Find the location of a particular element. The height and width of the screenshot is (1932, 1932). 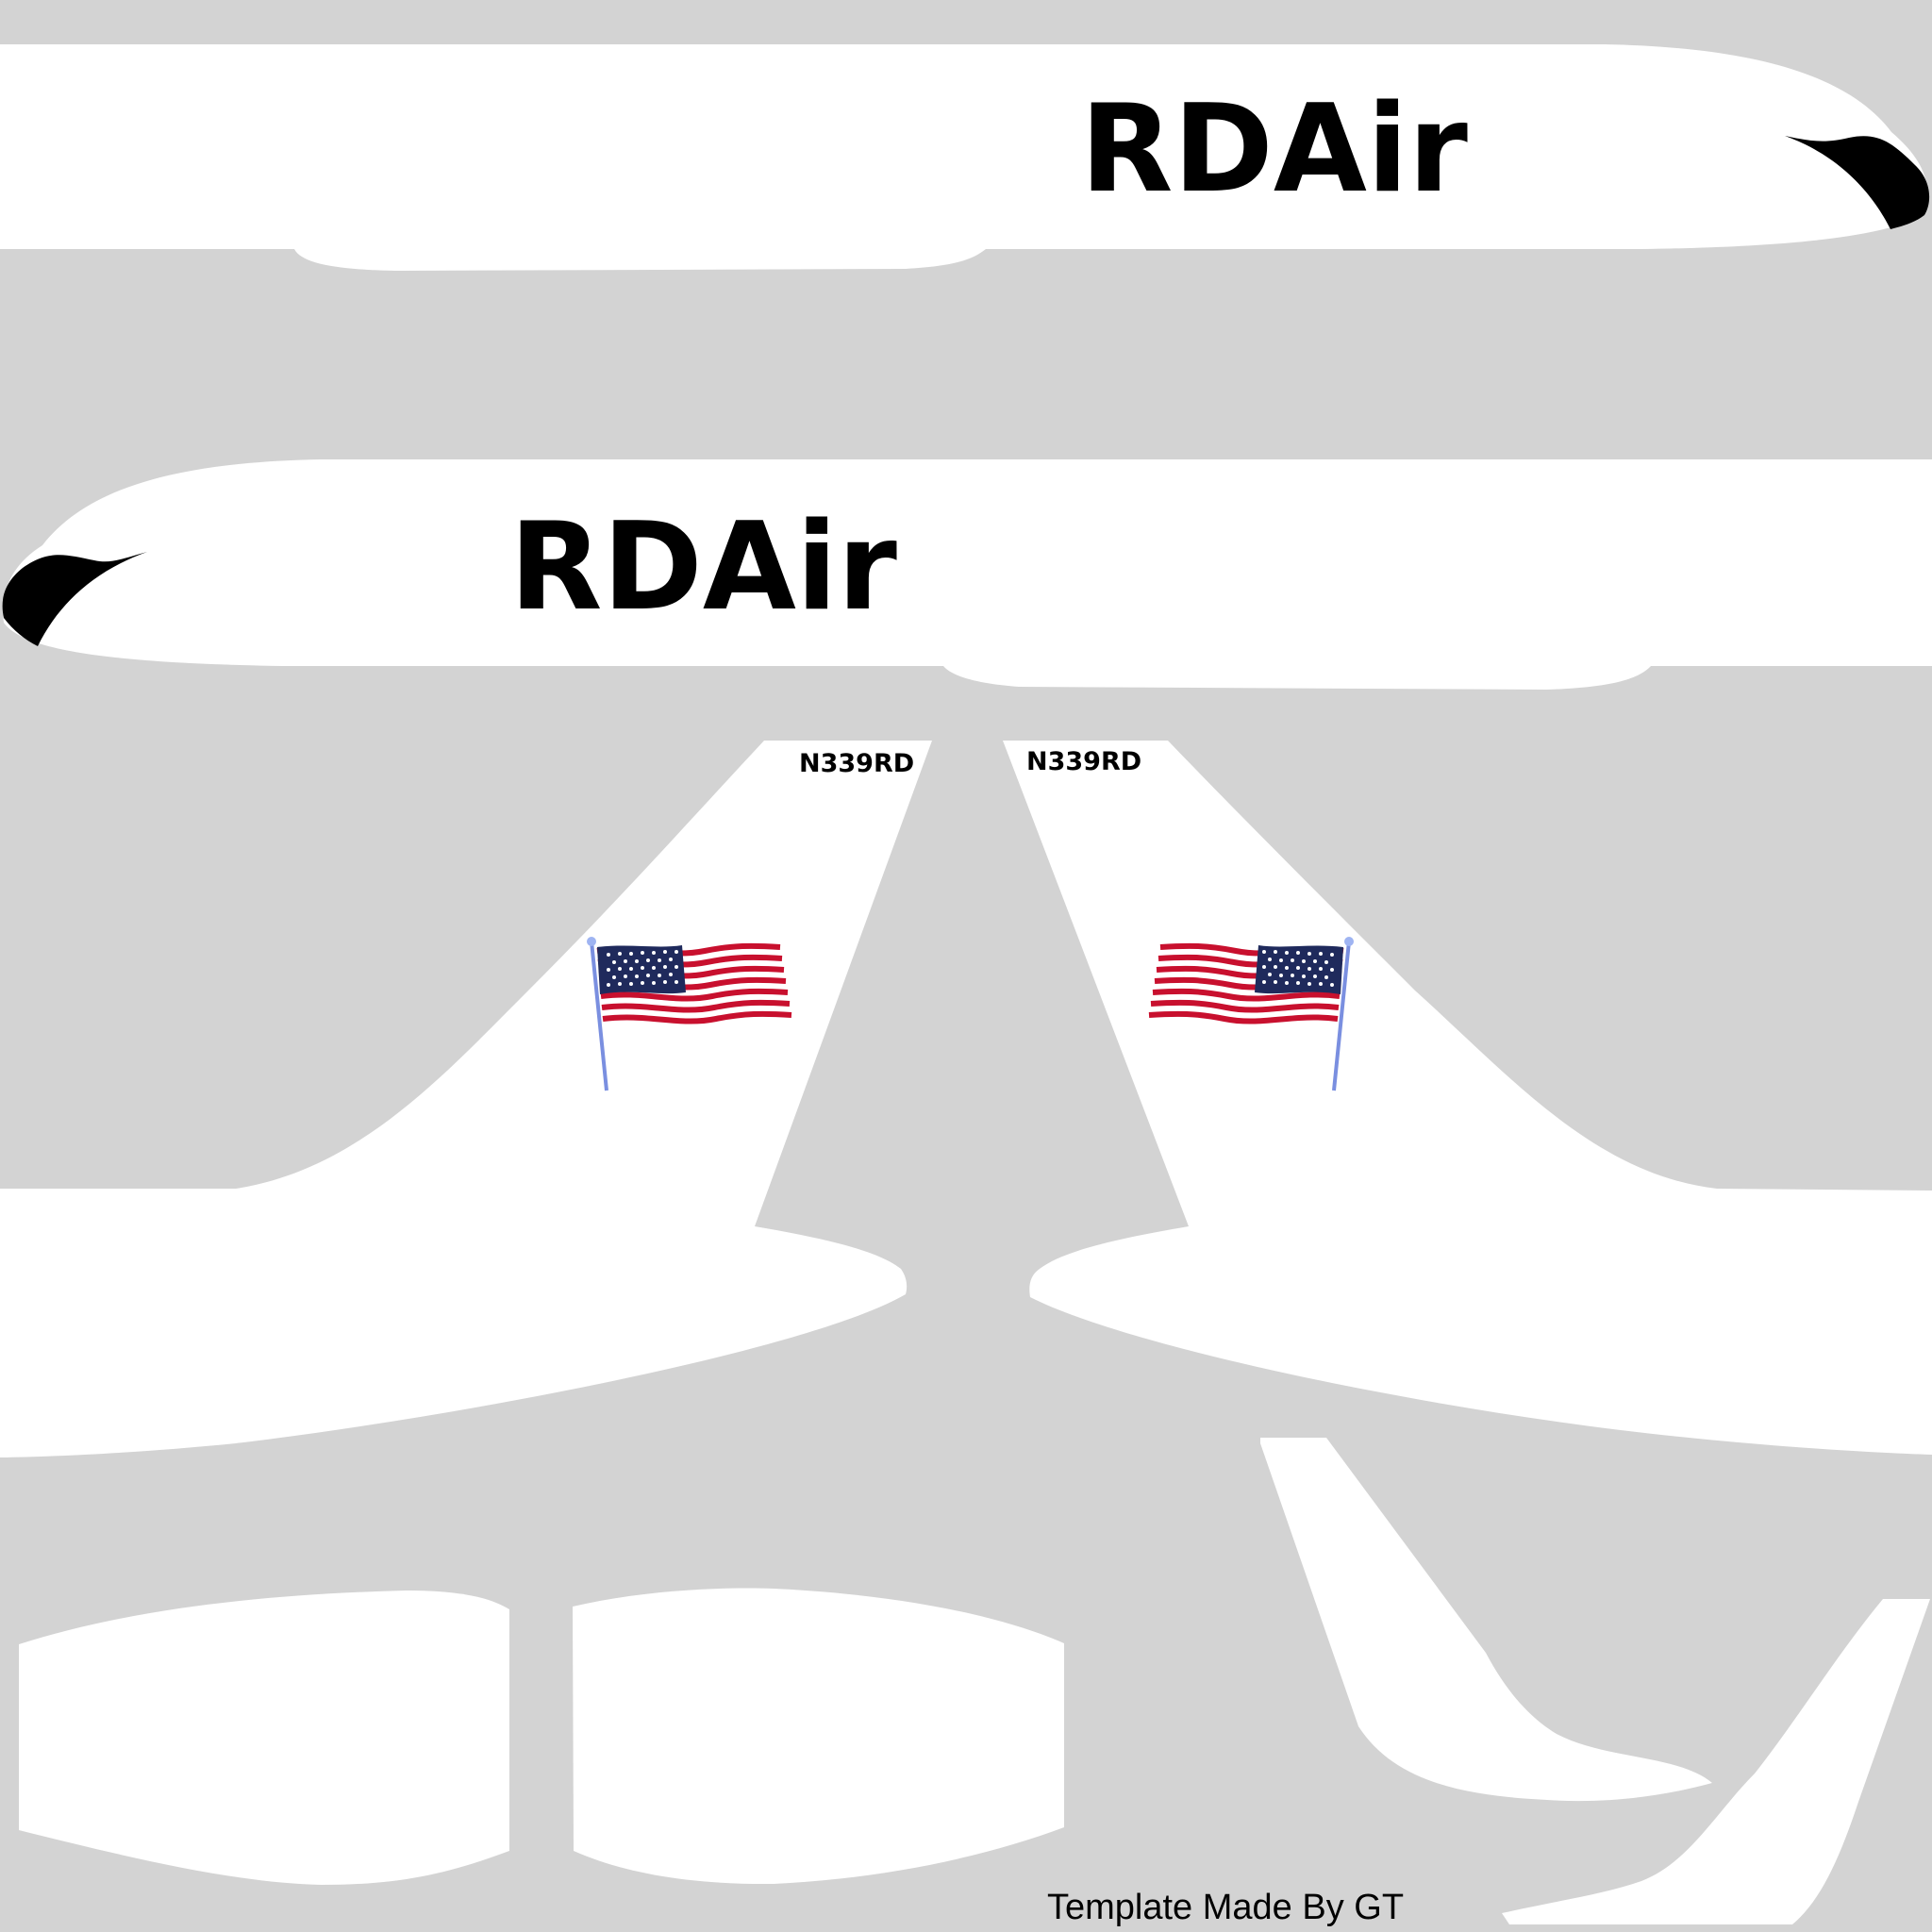

winglet-left is located at coordinates (1486, 1620).